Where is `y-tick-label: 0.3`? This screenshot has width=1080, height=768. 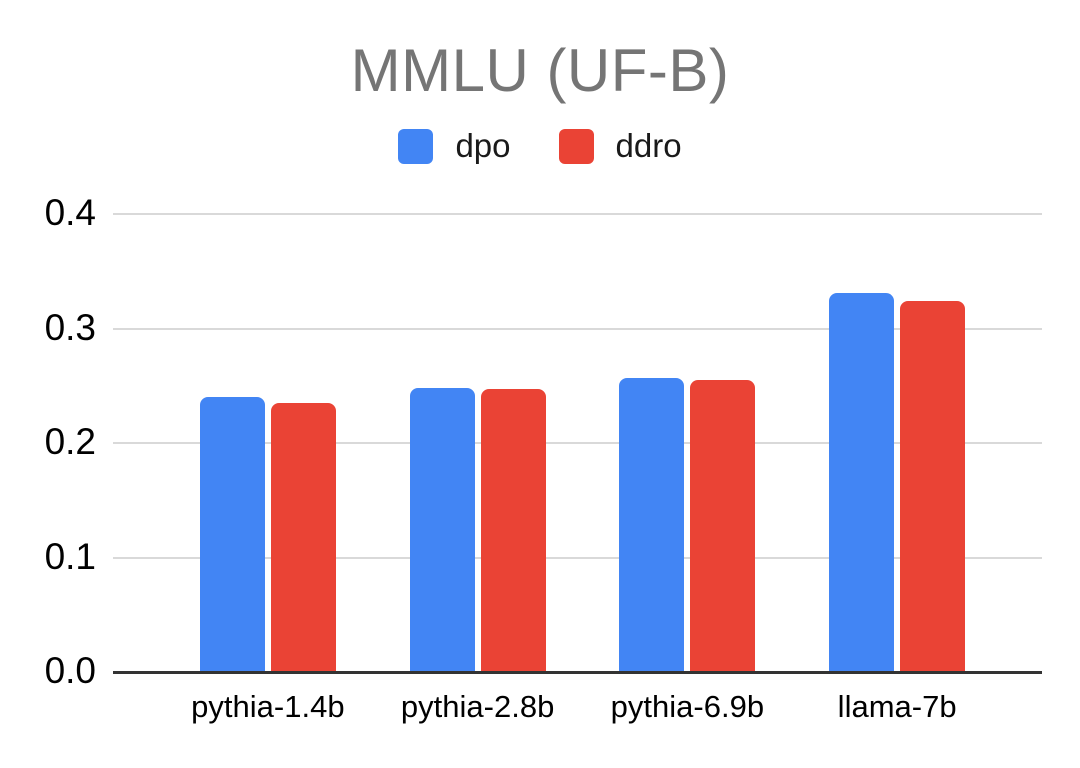
y-tick-label: 0.3 is located at coordinates (70, 327).